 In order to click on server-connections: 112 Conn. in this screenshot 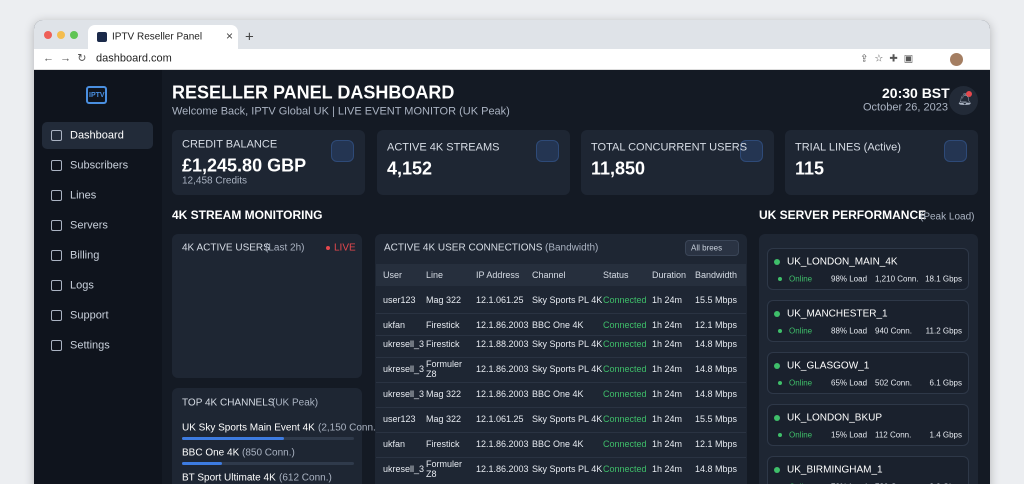, I will do `click(893, 435)`.